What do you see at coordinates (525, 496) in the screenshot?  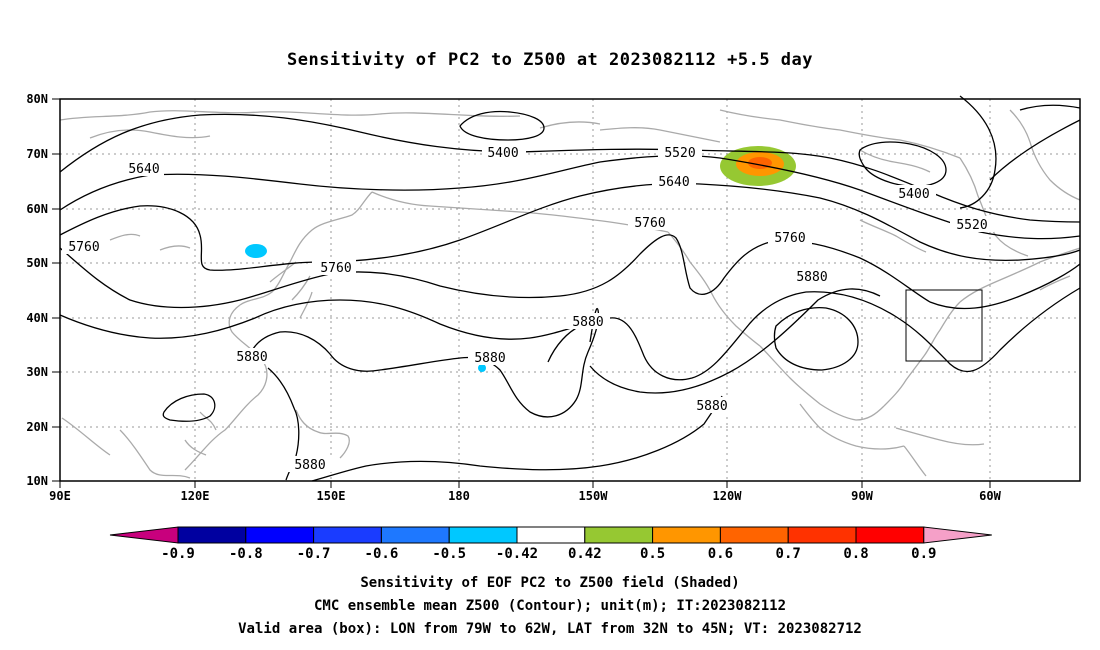 I see `longitude-labels: 90E 120E 150E 180 150W 120W 90W 60W` at bounding box center [525, 496].